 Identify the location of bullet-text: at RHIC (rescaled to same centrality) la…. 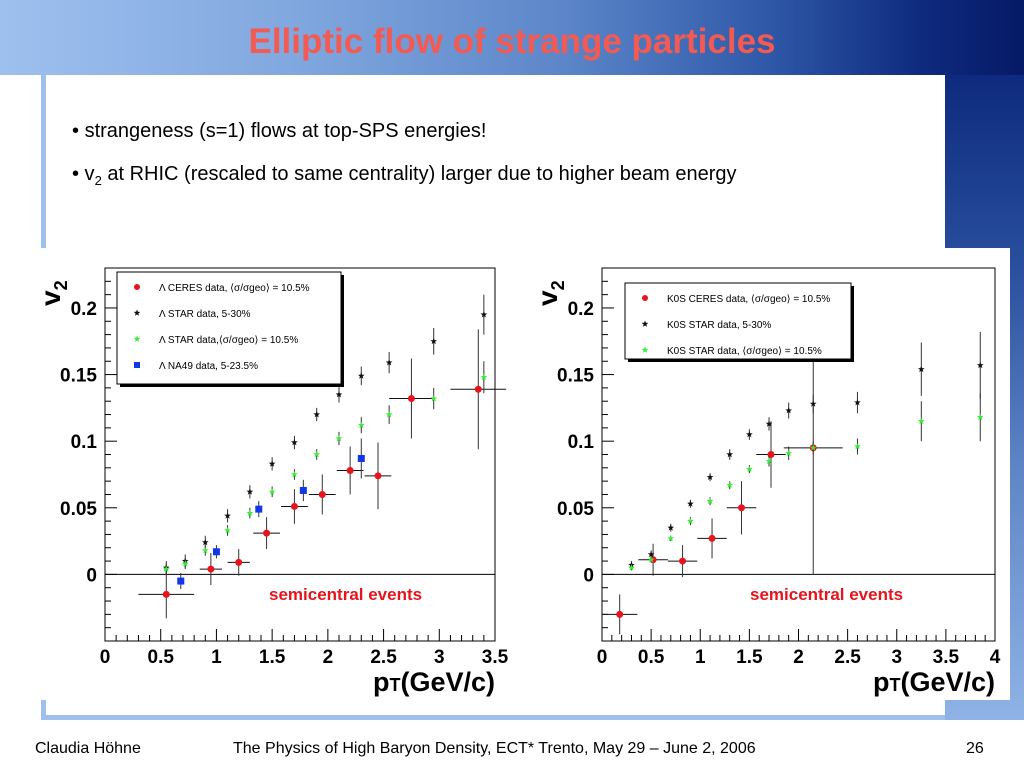
(419, 174).